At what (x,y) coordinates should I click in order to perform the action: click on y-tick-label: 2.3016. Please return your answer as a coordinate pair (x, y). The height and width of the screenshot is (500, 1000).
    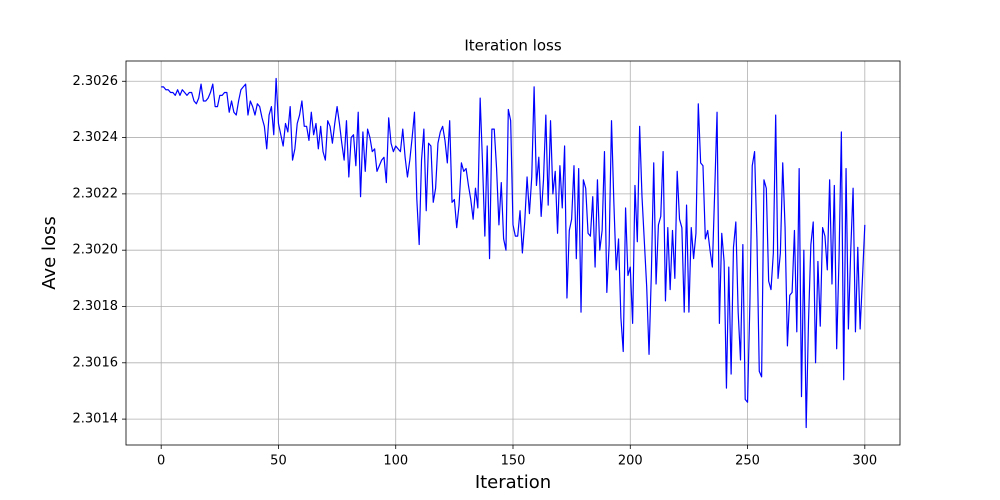
    Looking at the image, I should click on (96, 362).